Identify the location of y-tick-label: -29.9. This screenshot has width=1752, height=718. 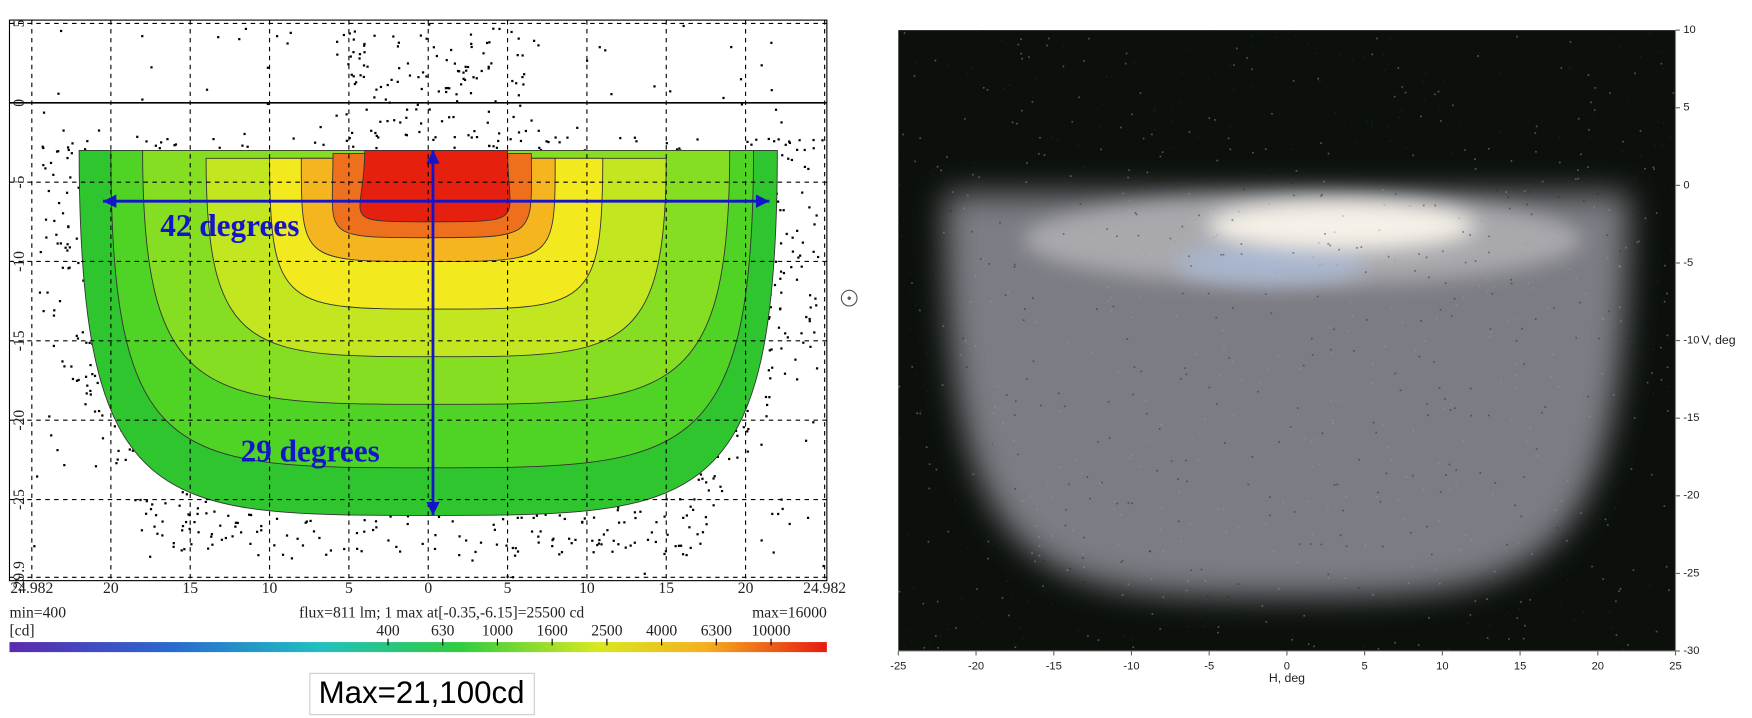
(19, 577).